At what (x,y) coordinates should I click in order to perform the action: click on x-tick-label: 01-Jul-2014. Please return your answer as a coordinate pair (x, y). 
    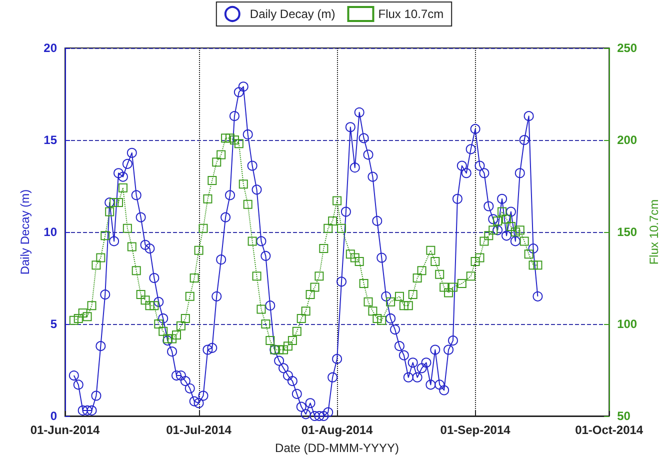
    Looking at the image, I should click on (199, 430).